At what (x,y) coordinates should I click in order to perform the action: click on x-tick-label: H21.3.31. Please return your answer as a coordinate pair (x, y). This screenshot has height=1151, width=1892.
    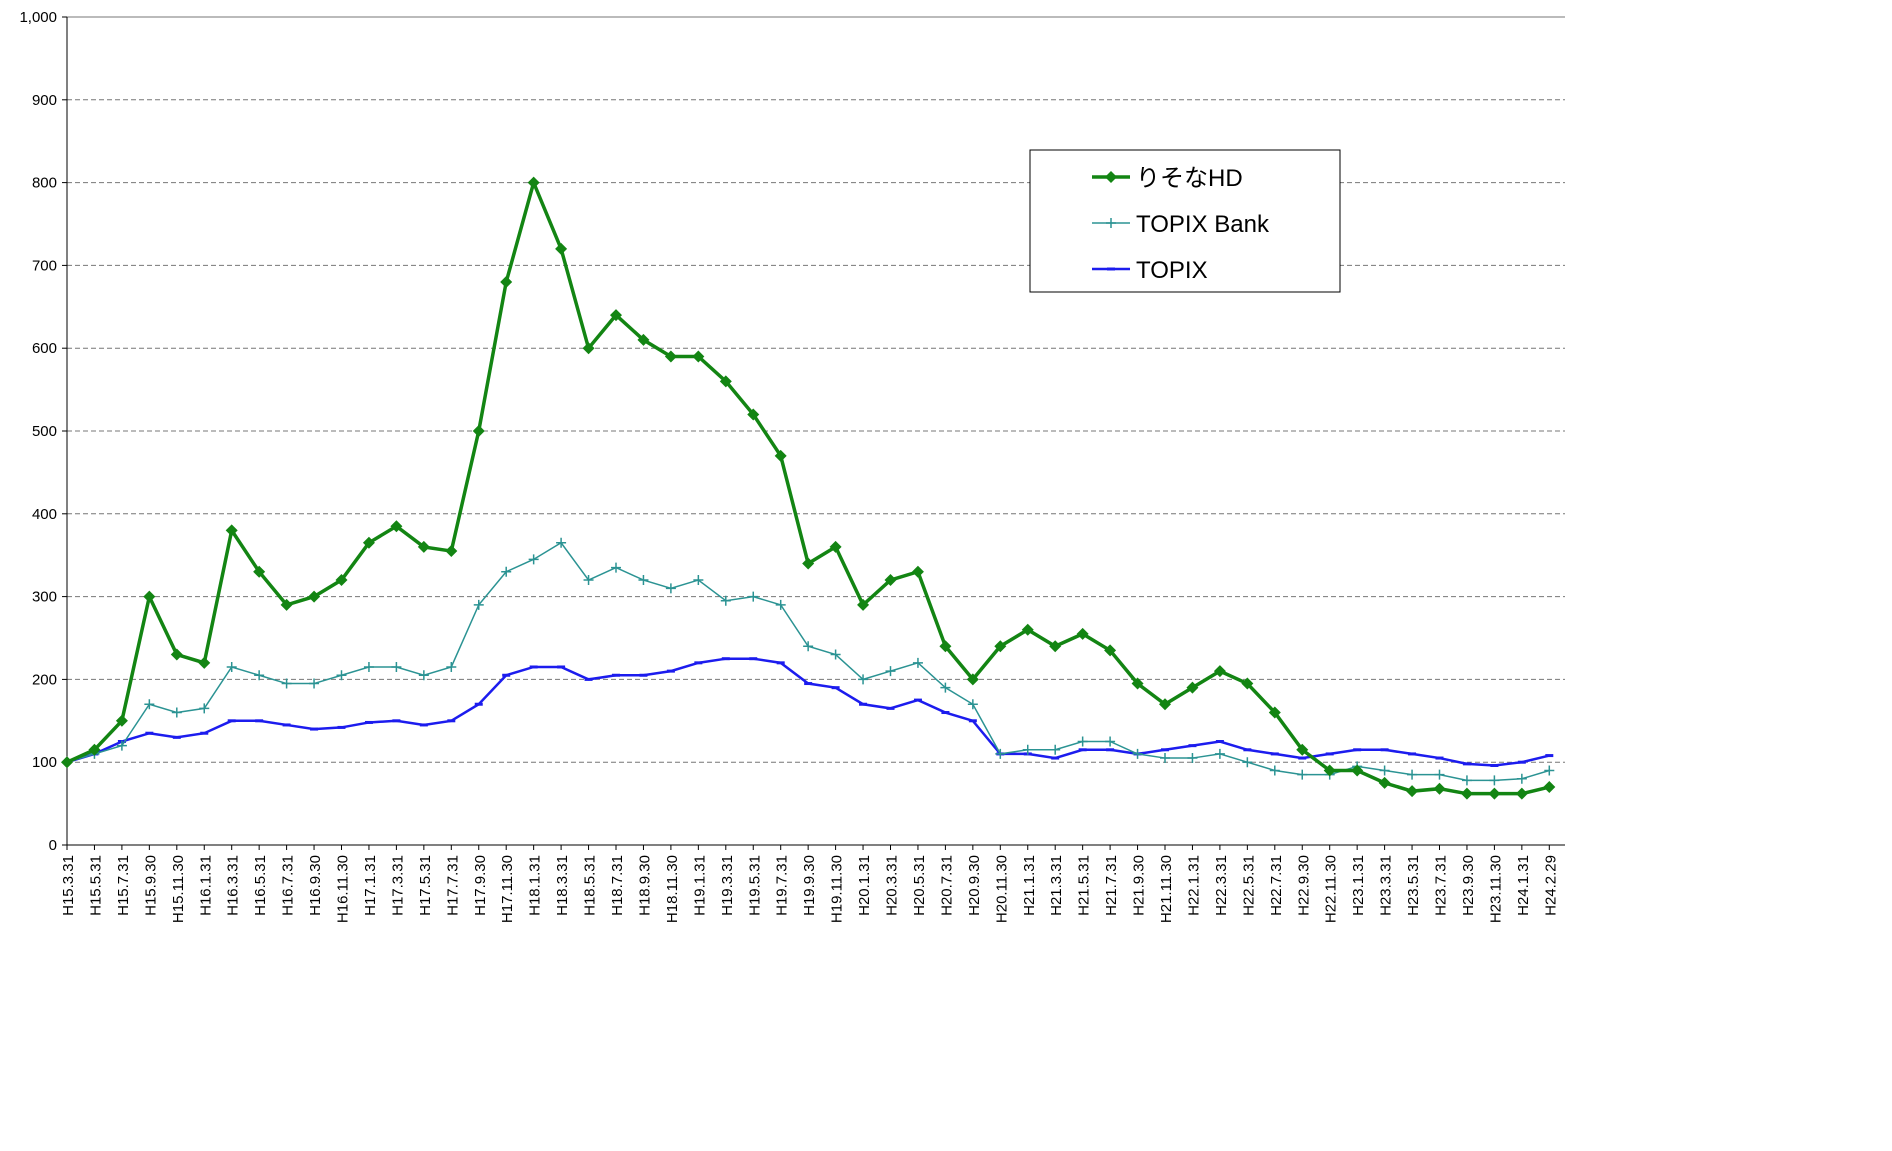
    Looking at the image, I should click on (1056, 885).